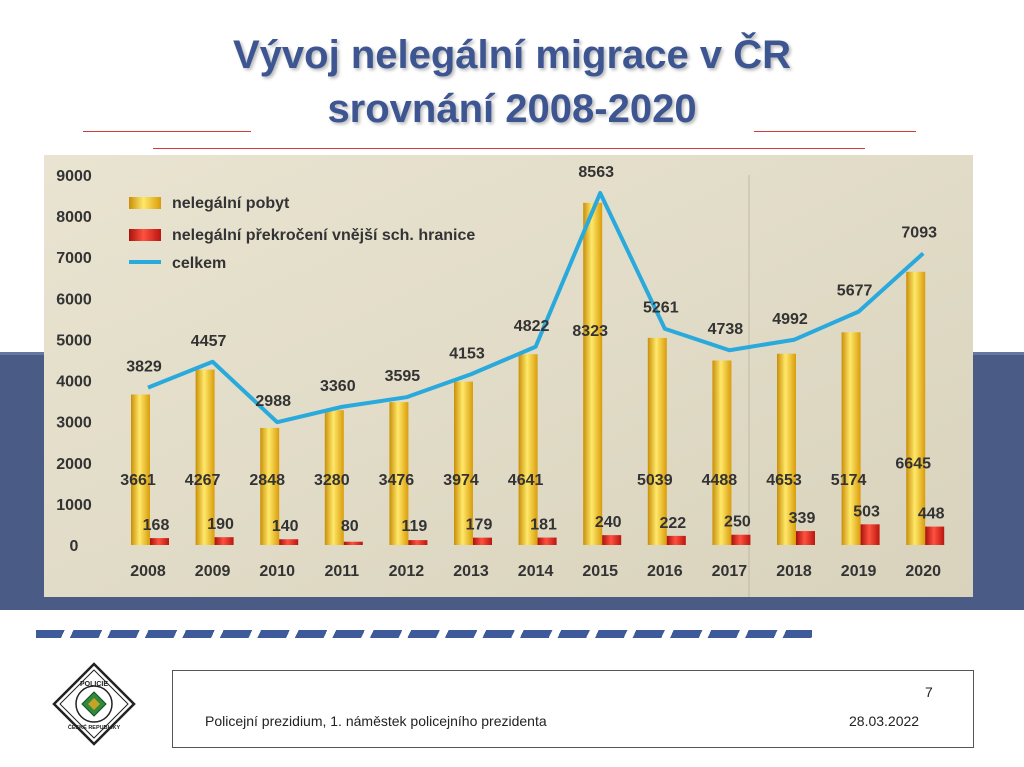  Describe the element at coordinates (536, 571) in the screenshot. I see `x-tick-label: 2014` at that location.